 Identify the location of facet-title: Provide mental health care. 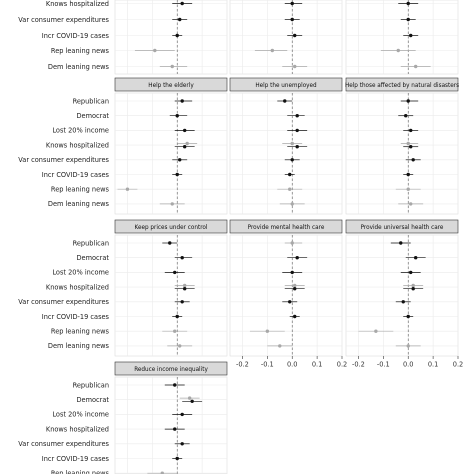
(286, 228).